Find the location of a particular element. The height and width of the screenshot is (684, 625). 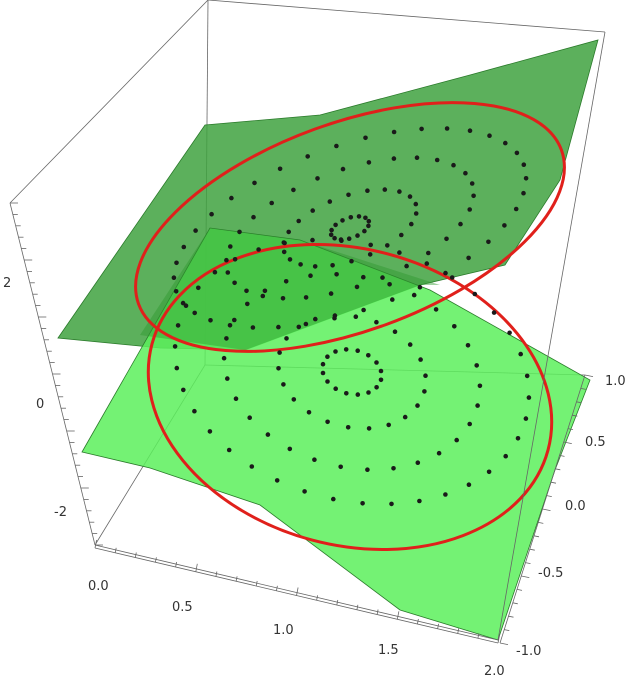

x-tick-label: 2.0 is located at coordinates (494, 671).